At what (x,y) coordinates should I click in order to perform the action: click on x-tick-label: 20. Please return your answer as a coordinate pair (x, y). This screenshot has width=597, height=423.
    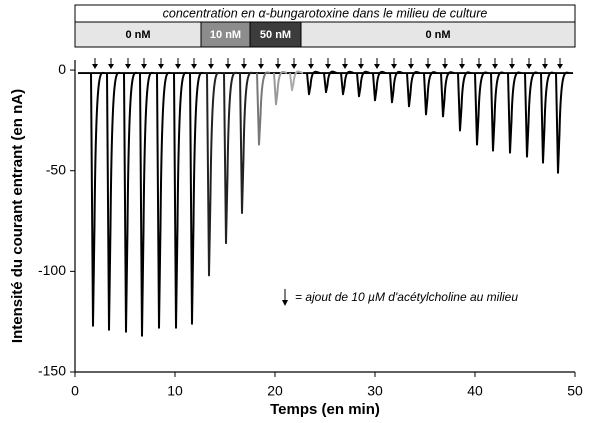
    Looking at the image, I should click on (275, 391).